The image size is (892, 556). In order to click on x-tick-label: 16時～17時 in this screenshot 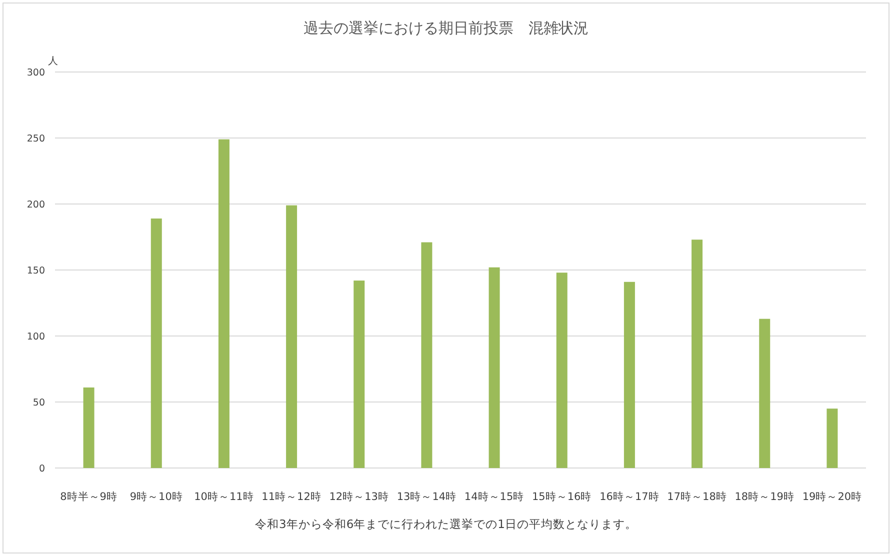, I will do `click(630, 496)`.